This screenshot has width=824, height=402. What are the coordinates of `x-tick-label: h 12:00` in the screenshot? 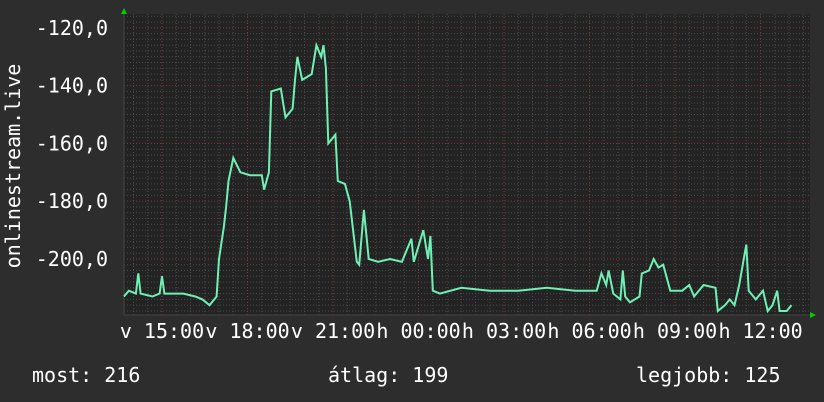 It's located at (760, 331).